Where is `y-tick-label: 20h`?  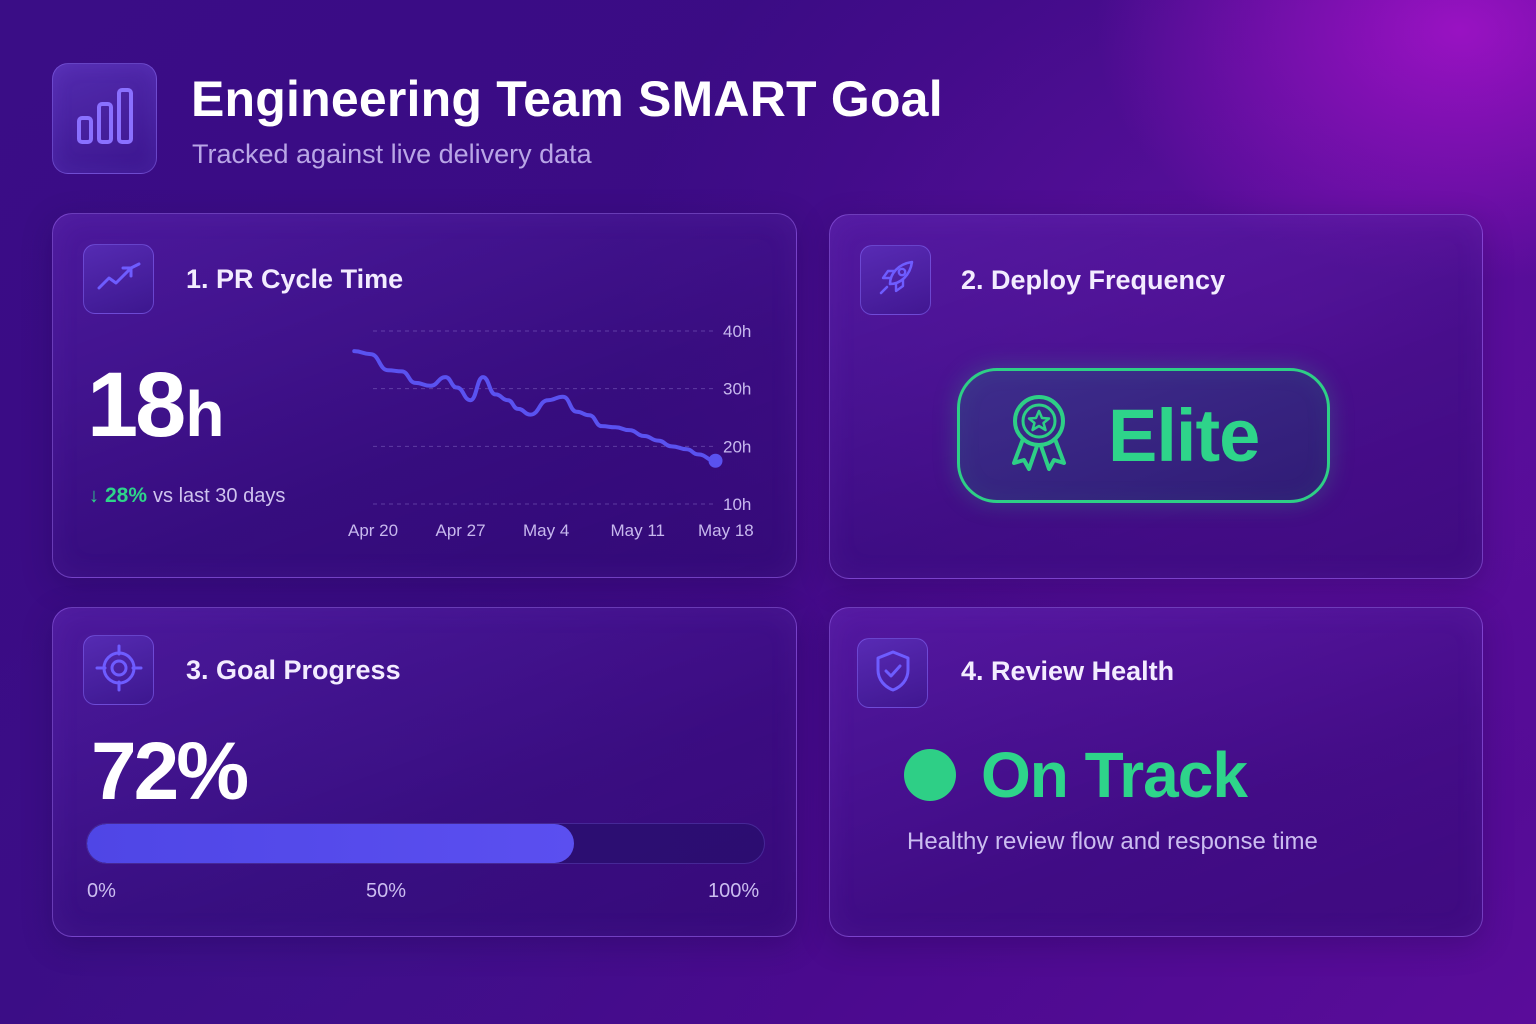 y-tick-label: 20h is located at coordinates (737, 446).